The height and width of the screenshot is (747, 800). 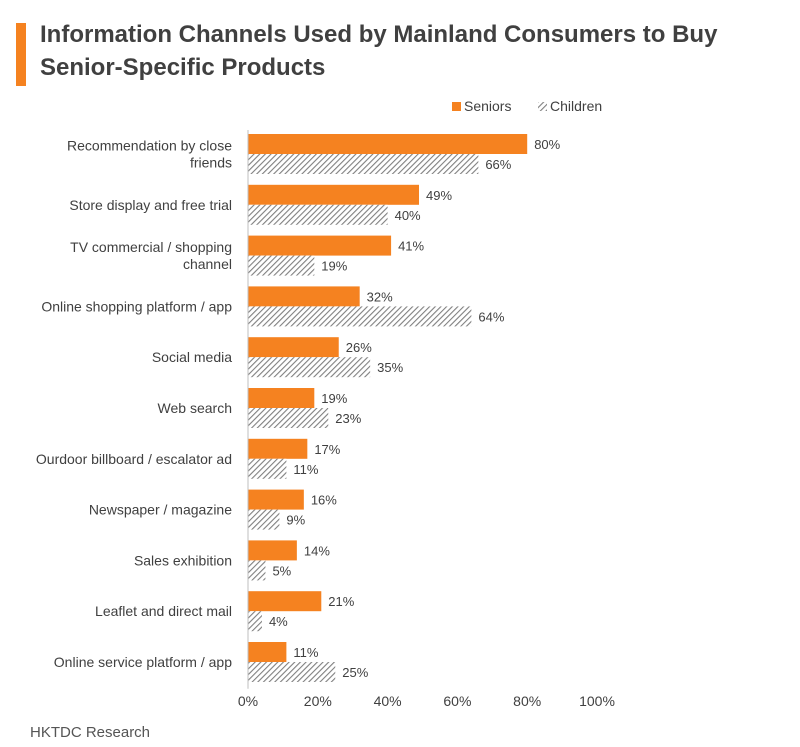 I want to click on data-label-children: 4%, so click(x=278, y=621).